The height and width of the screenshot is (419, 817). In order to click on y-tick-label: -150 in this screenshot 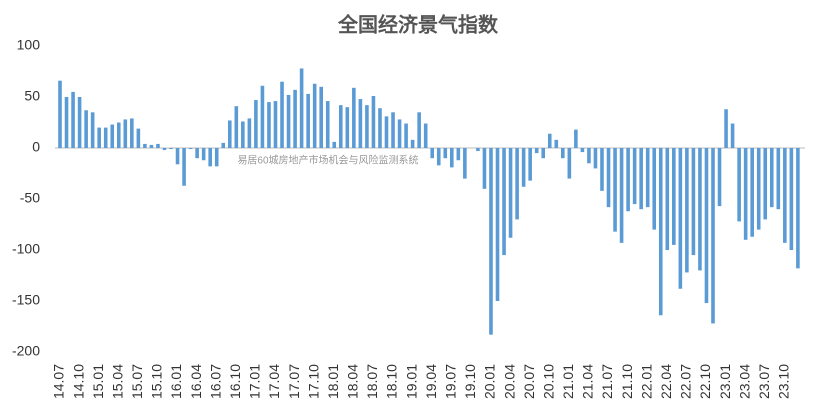, I will do `click(26, 300)`.